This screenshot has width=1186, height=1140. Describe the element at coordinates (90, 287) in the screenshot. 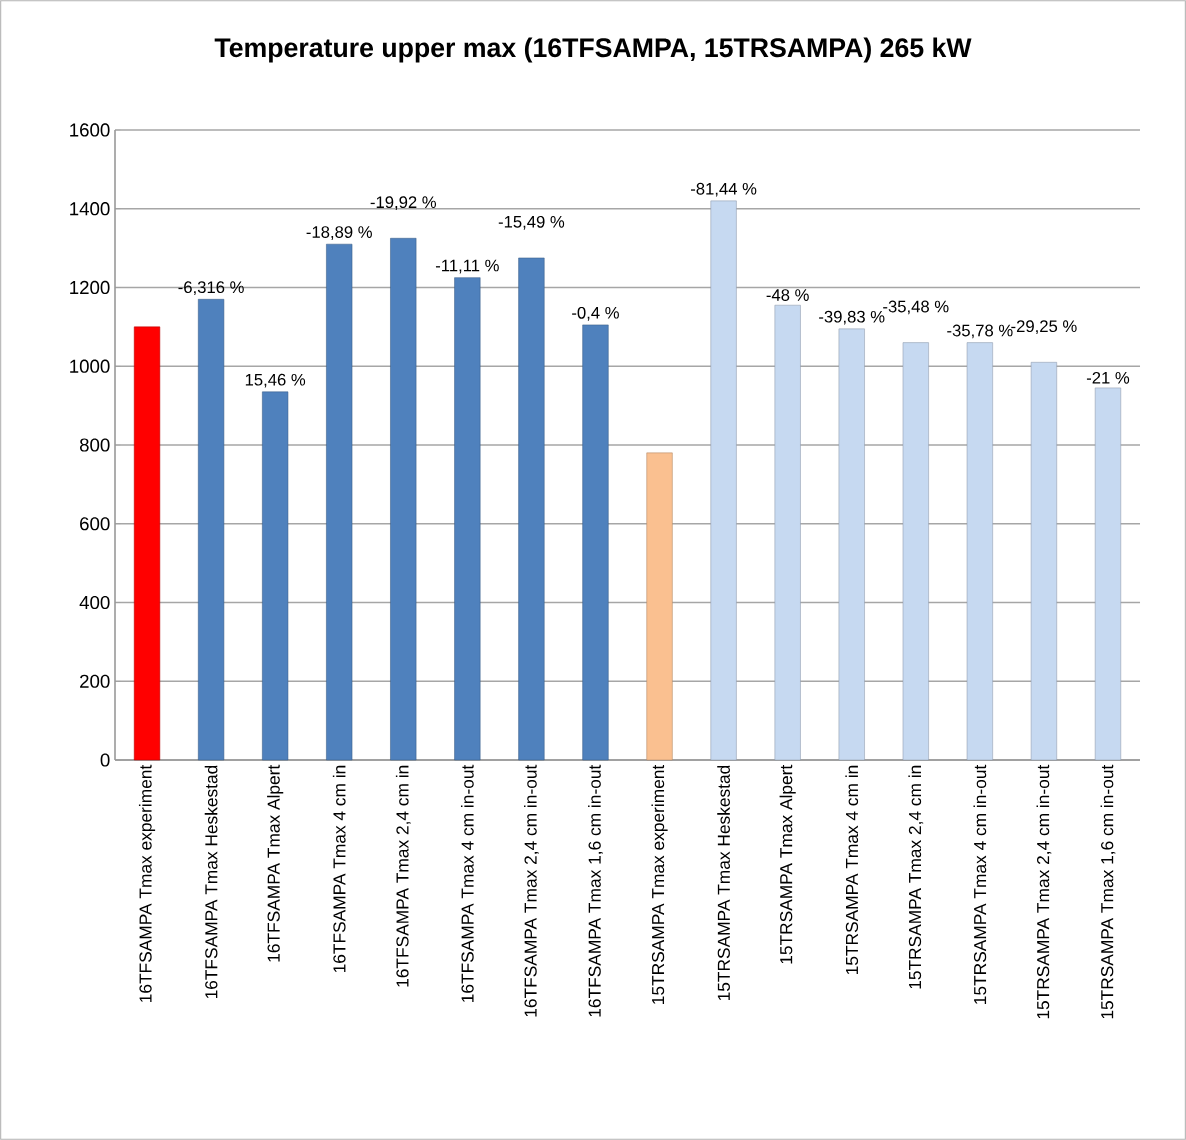

I see `y-tick-label: 1200` at that location.